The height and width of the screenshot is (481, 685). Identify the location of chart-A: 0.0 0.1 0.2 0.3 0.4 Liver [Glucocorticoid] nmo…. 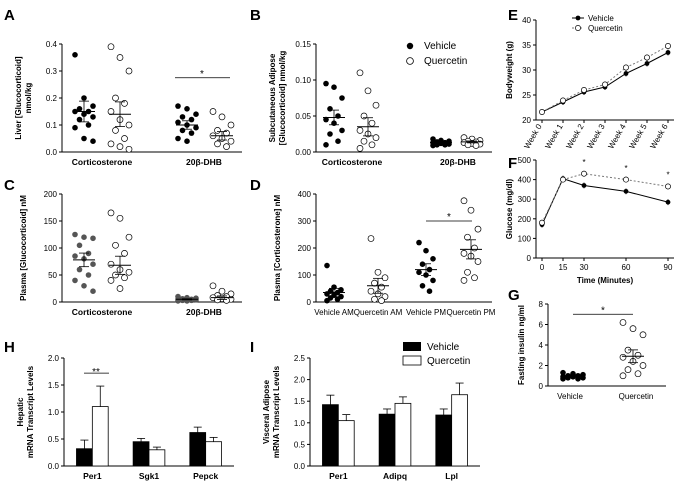
(128, 103).